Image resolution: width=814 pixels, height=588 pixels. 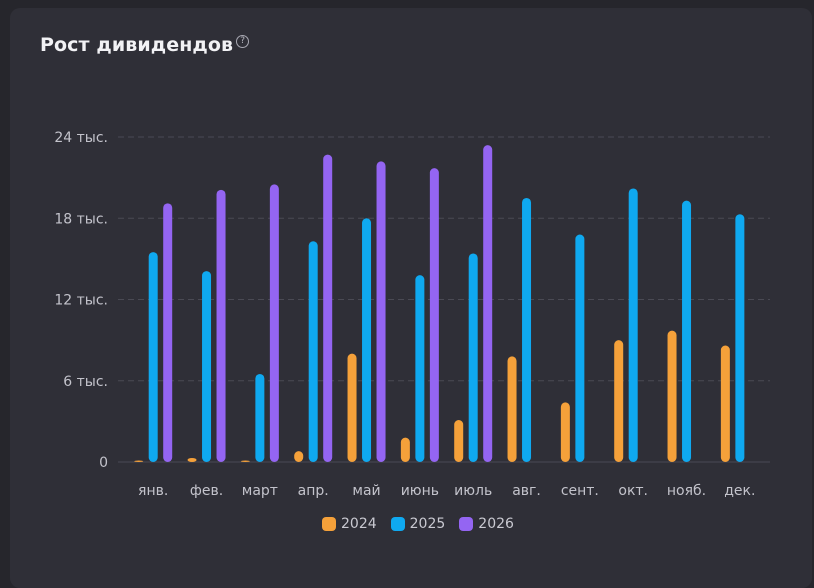 What do you see at coordinates (427, 524) in the screenshot?
I see `legend-label: 2025` at bounding box center [427, 524].